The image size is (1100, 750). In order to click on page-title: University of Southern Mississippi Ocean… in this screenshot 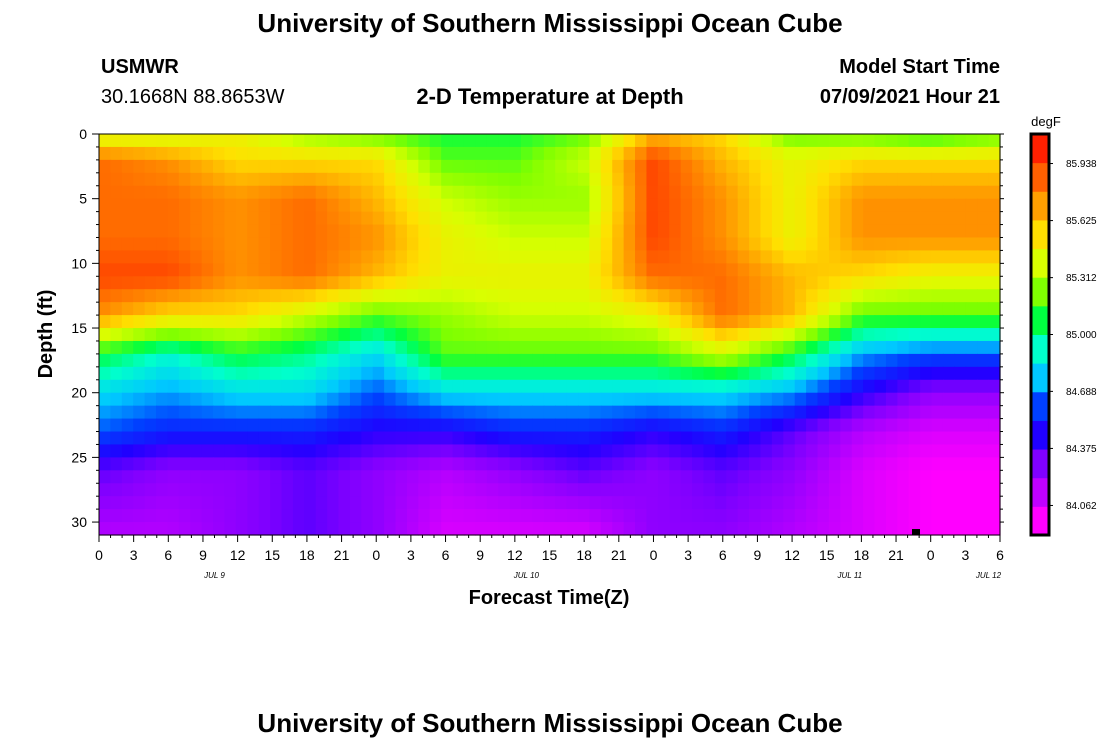, I will do `click(550, 23)`.